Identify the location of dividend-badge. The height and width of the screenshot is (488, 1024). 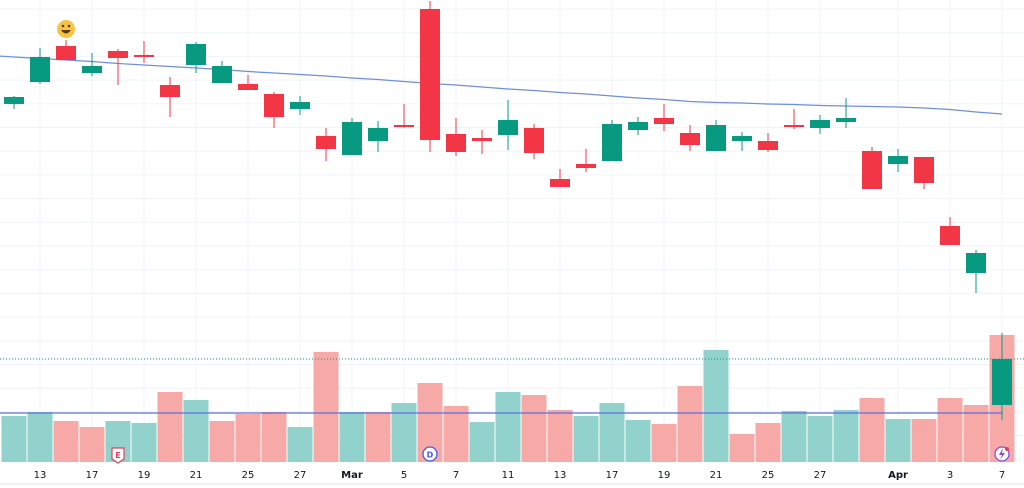
(430, 454).